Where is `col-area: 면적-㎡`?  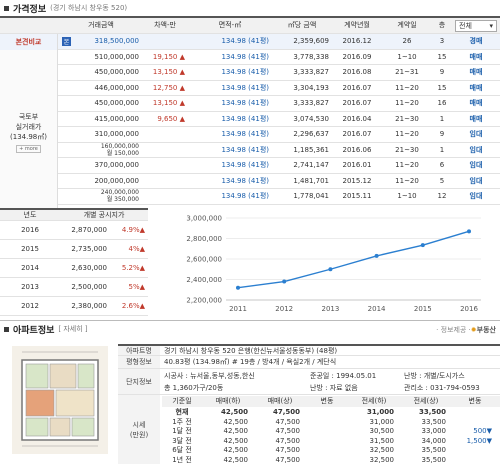
col-area: 면적-㎡ is located at coordinates (230, 25).